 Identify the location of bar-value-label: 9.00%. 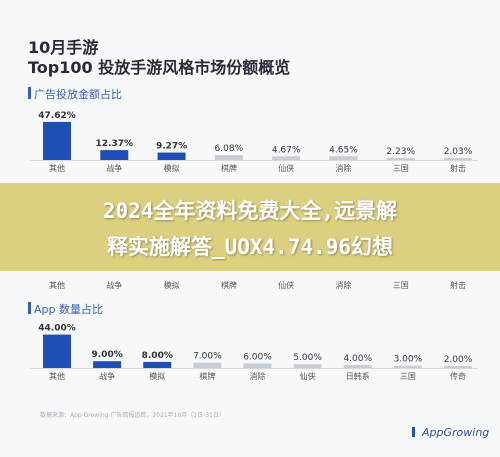
(107, 355).